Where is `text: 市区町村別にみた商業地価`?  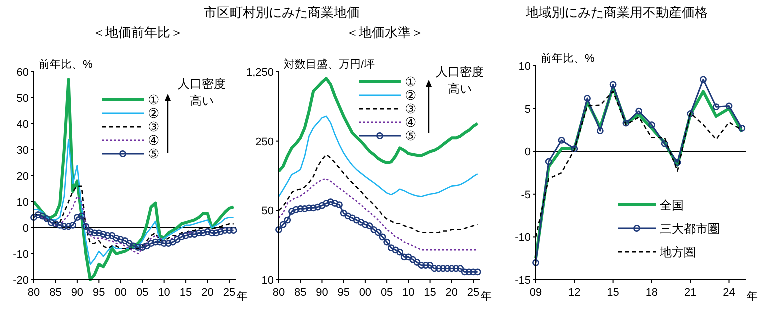
text: 市区町村別にみた商業地価 is located at coordinates (282, 12).